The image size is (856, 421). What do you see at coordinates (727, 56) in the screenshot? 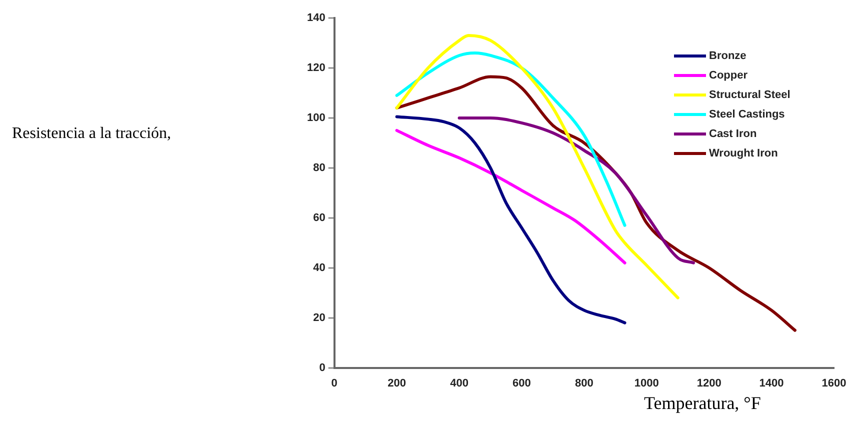
I see `legend-label: Bronze` at bounding box center [727, 56].